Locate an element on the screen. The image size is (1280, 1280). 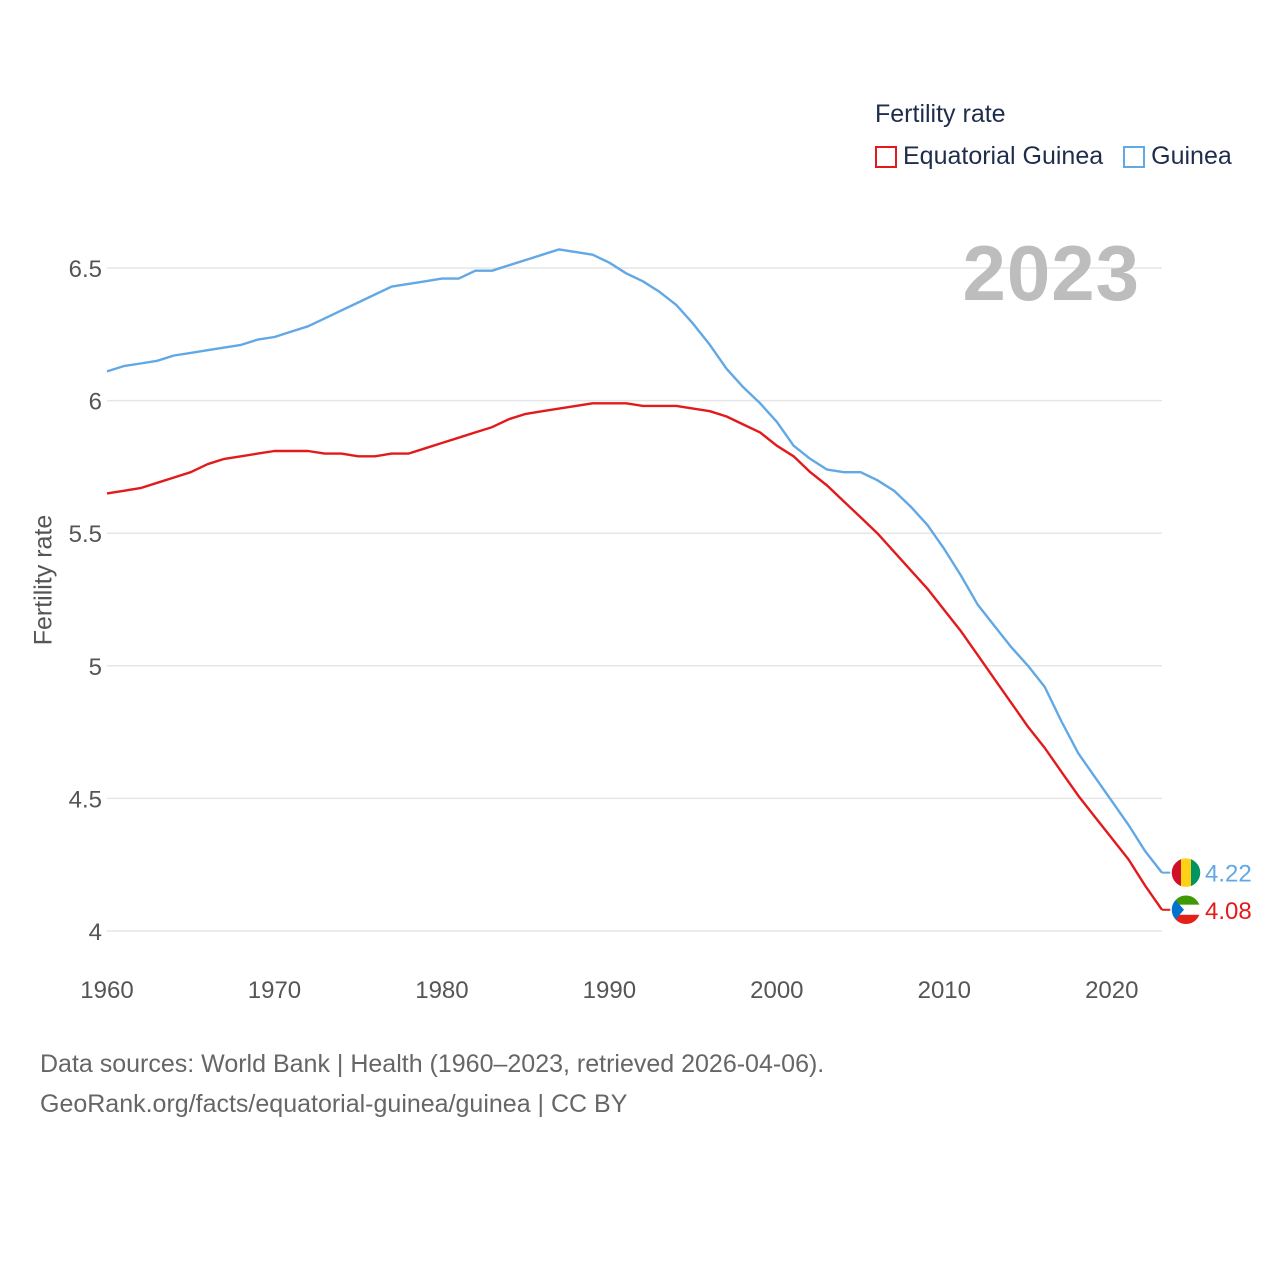
x-axis-ticks: 1960 1970 1980 1990 2000 2010 2020 is located at coordinates (609, 990).